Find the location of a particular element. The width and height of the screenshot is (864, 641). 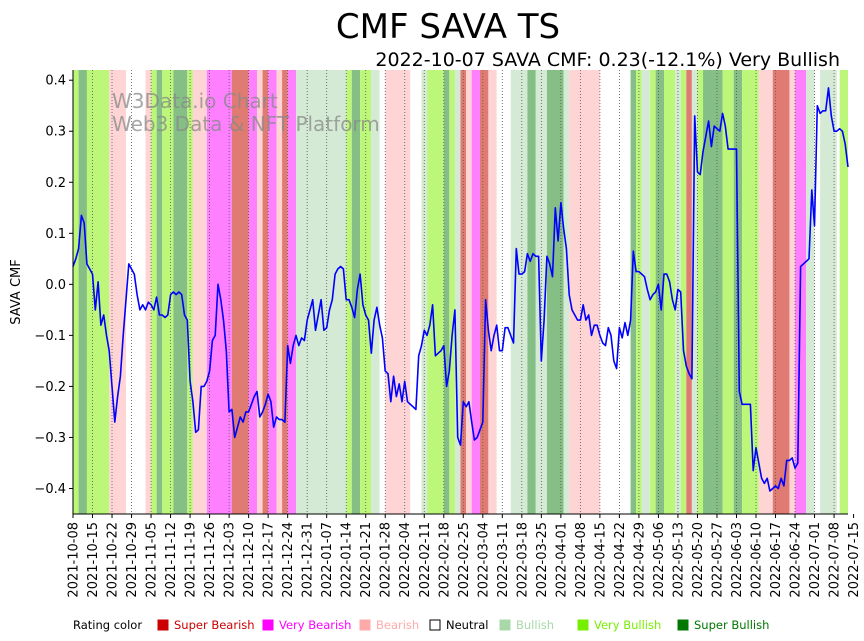

y-tick-label-6: 0.2 is located at coordinates (55, 183).